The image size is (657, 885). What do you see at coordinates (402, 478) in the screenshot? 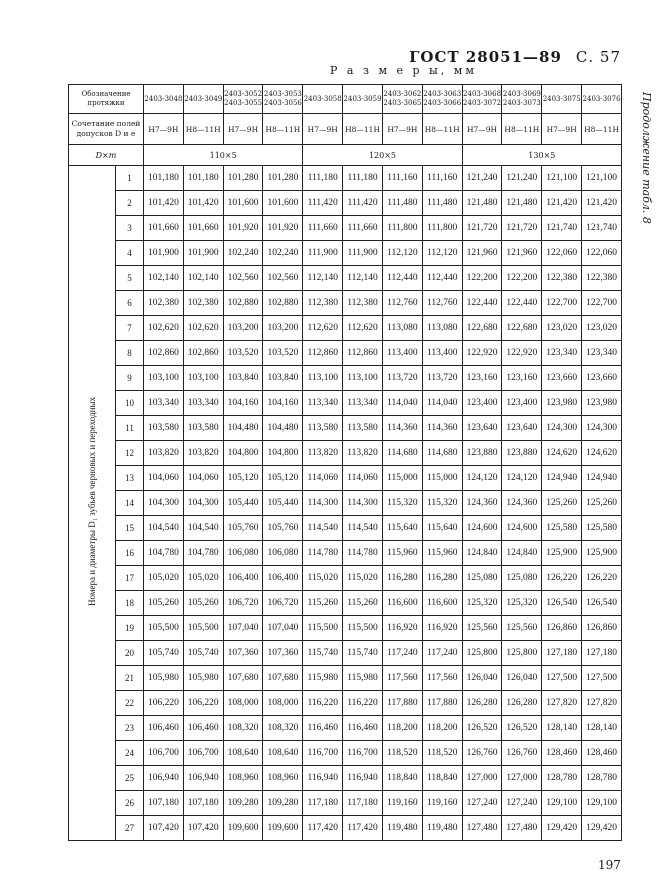
I see `tooth-diameter: 115,000` at bounding box center [402, 478].